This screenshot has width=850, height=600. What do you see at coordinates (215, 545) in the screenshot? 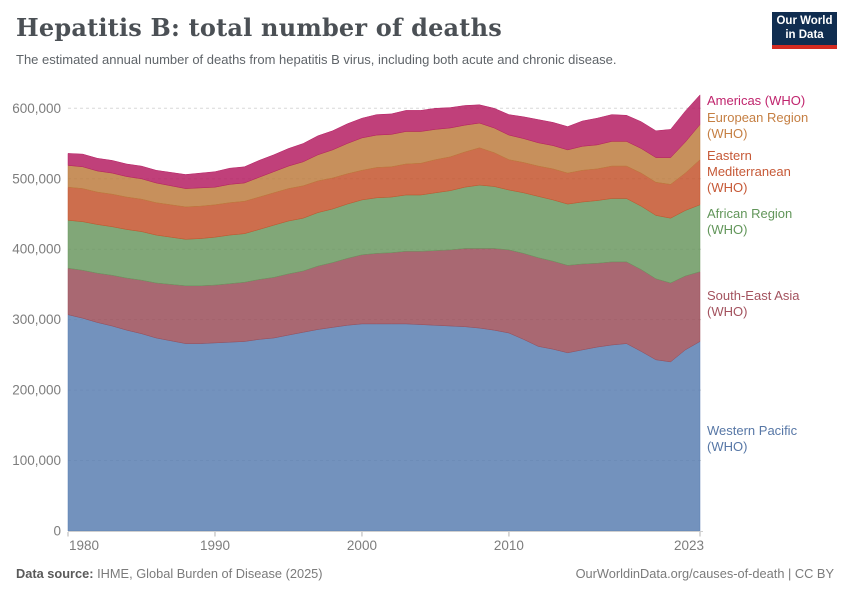
I see `x-axis-label-1990: 1990` at bounding box center [215, 545].